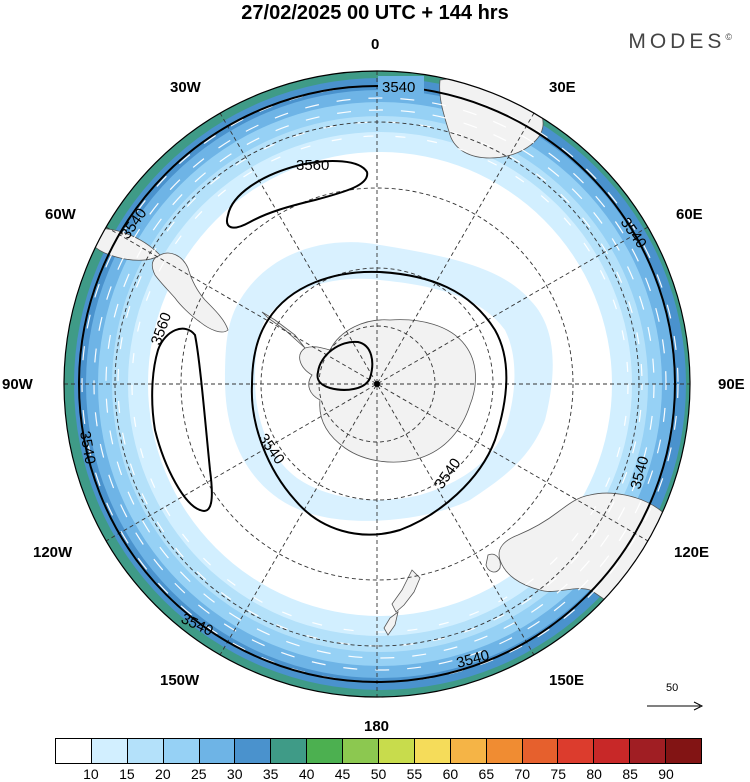 The width and height of the screenshot is (750, 782). I want to click on colorbar-tick-label: 70, so click(522, 774).